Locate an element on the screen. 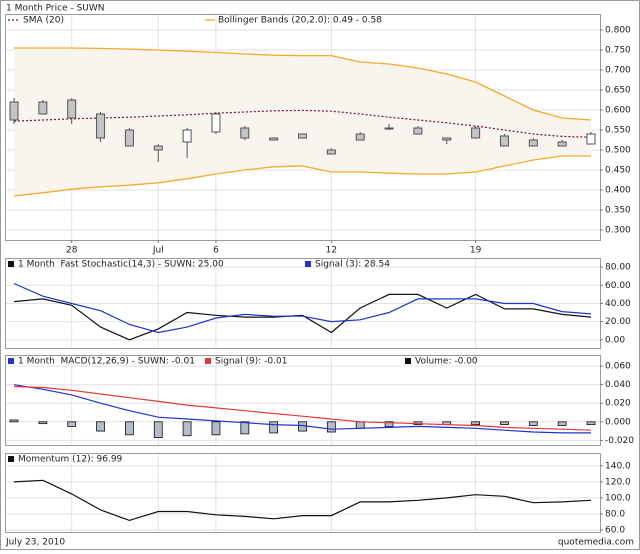 This screenshot has height=554, width=640. y-tick-label: 0.750 is located at coordinates (618, 51).